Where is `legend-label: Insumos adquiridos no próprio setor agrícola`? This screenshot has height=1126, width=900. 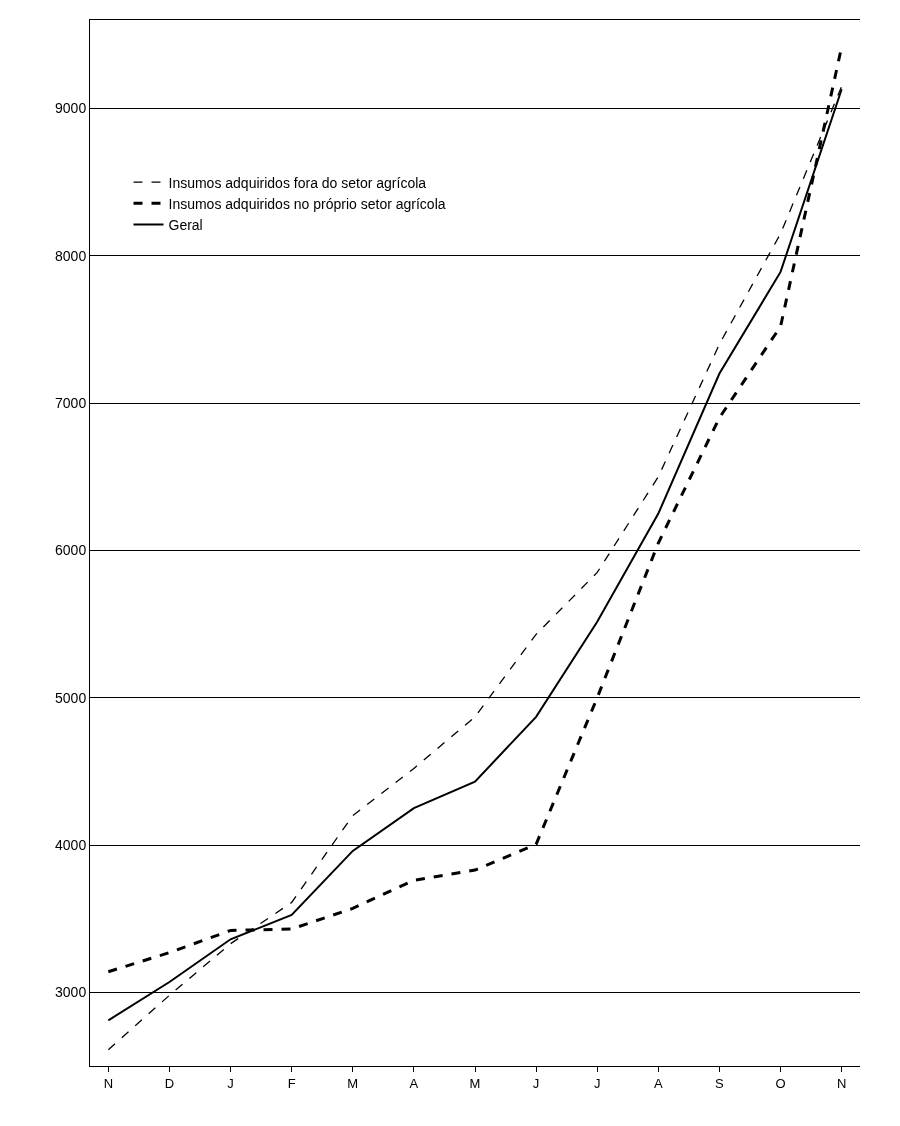 legend-label: Insumos adquiridos no próprio setor agrícola is located at coordinates (307, 203).